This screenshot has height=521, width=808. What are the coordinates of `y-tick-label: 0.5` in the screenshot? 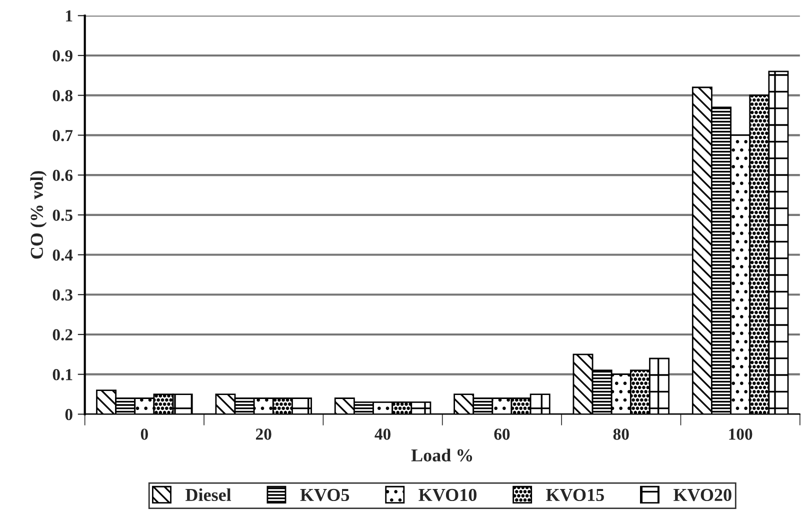 It's located at (62, 215).